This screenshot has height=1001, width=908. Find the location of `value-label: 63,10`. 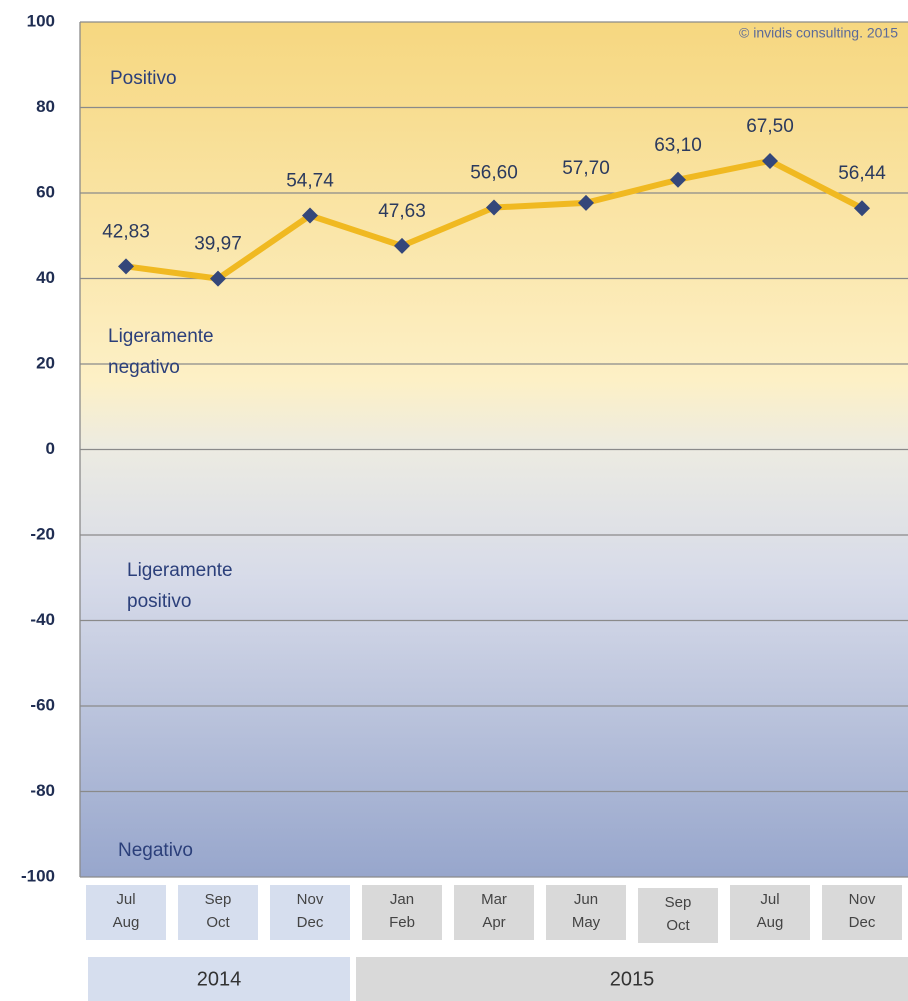

value-label: 63,10 is located at coordinates (678, 145).